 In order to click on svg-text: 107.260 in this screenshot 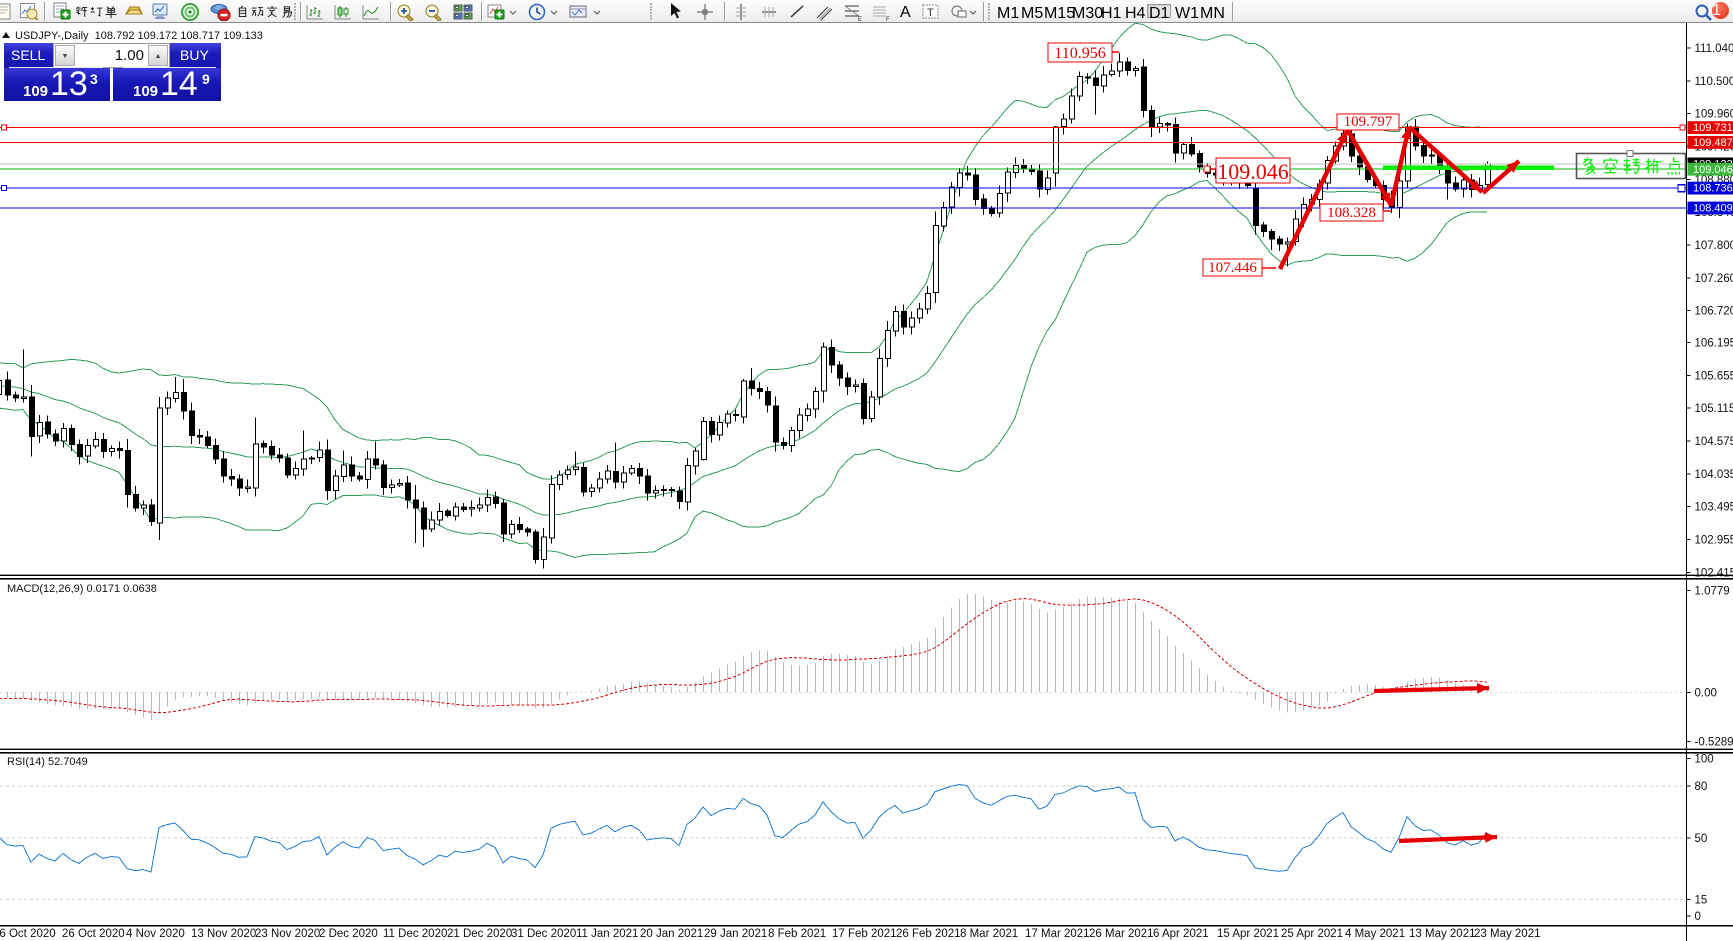, I will do `click(1714, 279)`.